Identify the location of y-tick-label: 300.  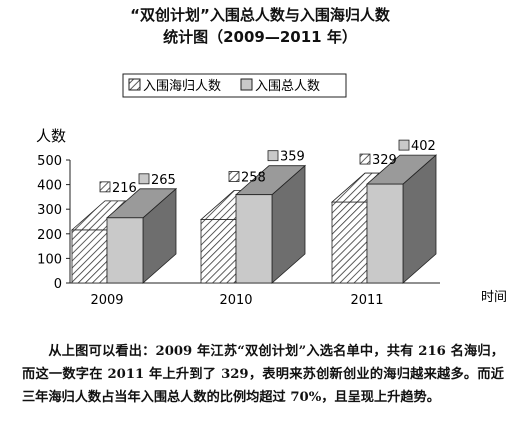
(49, 210).